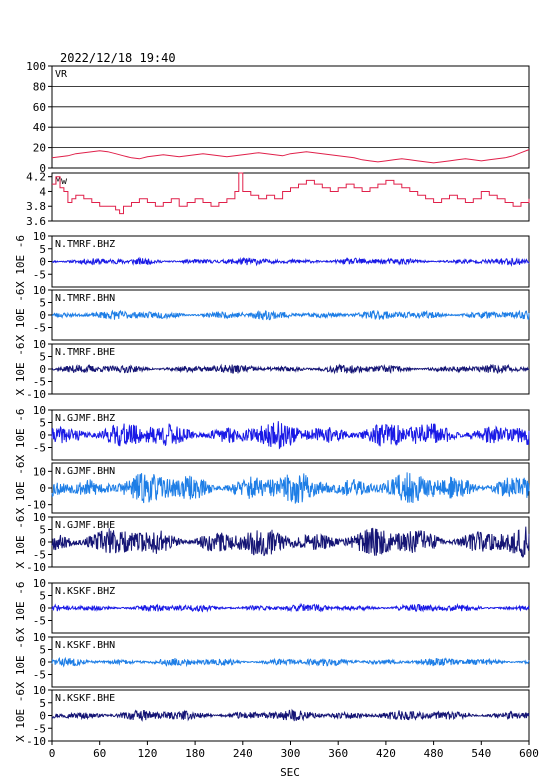 The width and height of the screenshot is (554, 781). What do you see at coordinates (481, 753) in the screenshot?
I see `x-tick-label: 540` at bounding box center [481, 753].